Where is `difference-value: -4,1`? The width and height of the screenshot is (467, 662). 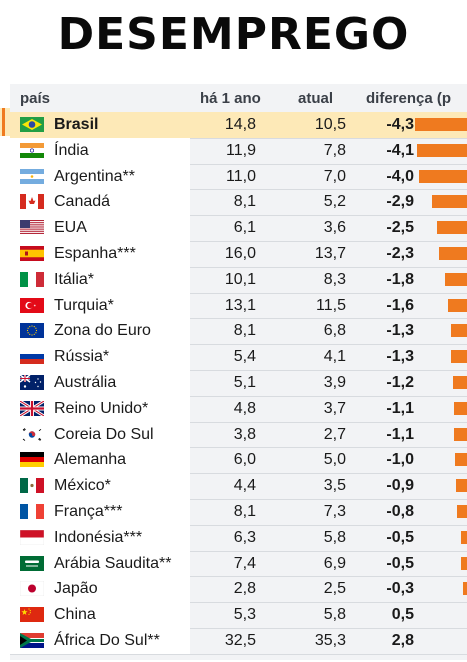
difference-value: -4,1 is located at coordinates (400, 150).